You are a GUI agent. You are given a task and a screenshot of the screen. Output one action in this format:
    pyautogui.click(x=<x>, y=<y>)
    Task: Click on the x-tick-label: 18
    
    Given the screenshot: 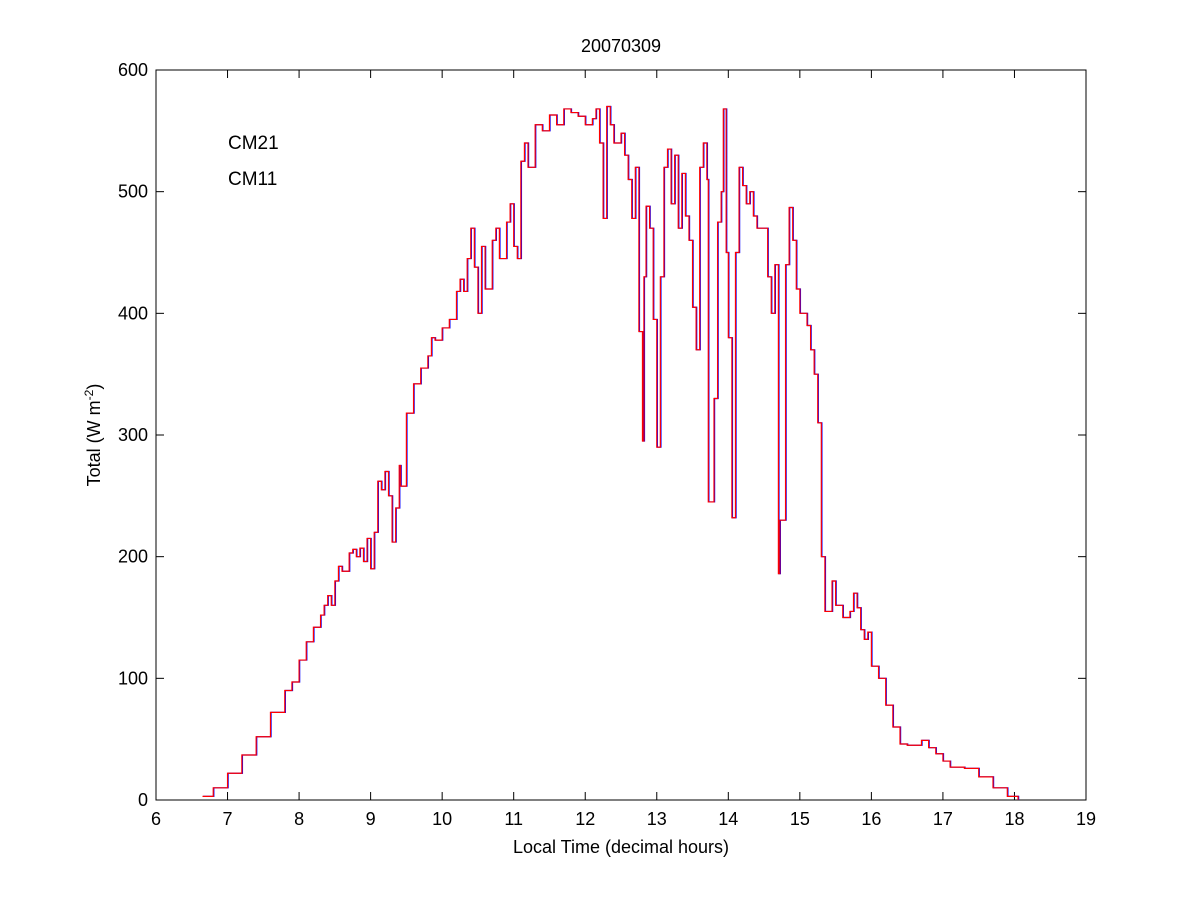 What is the action you would take?
    pyautogui.click(x=1014, y=819)
    